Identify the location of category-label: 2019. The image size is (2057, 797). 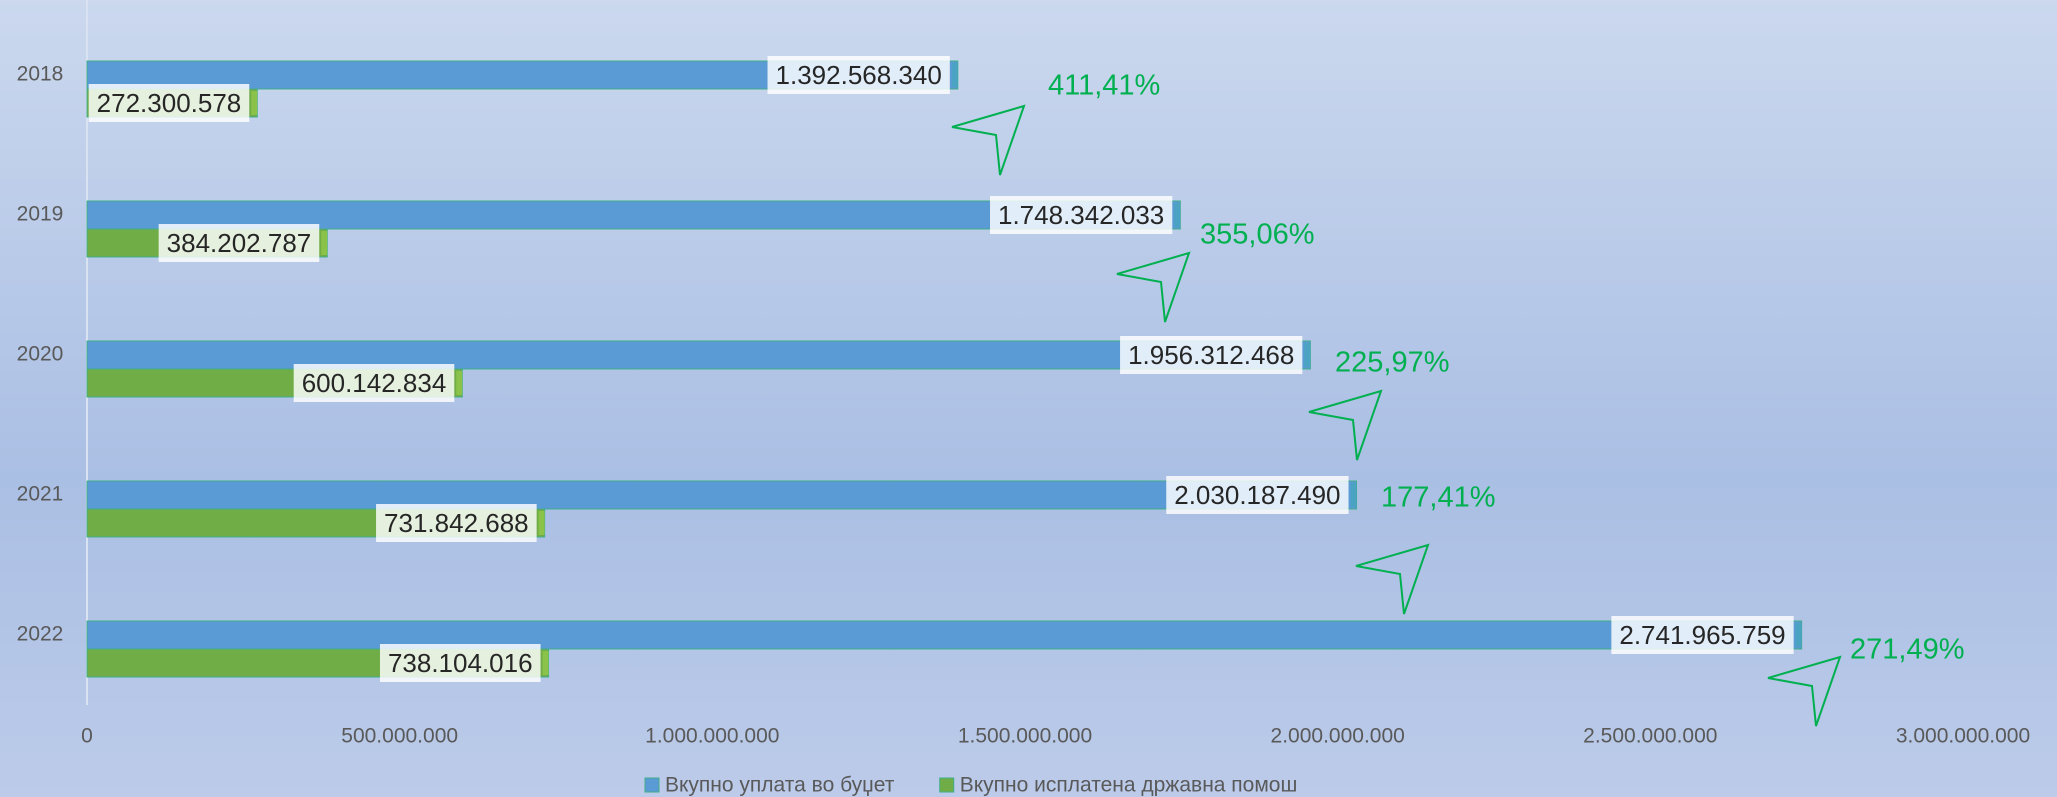
(40, 214).